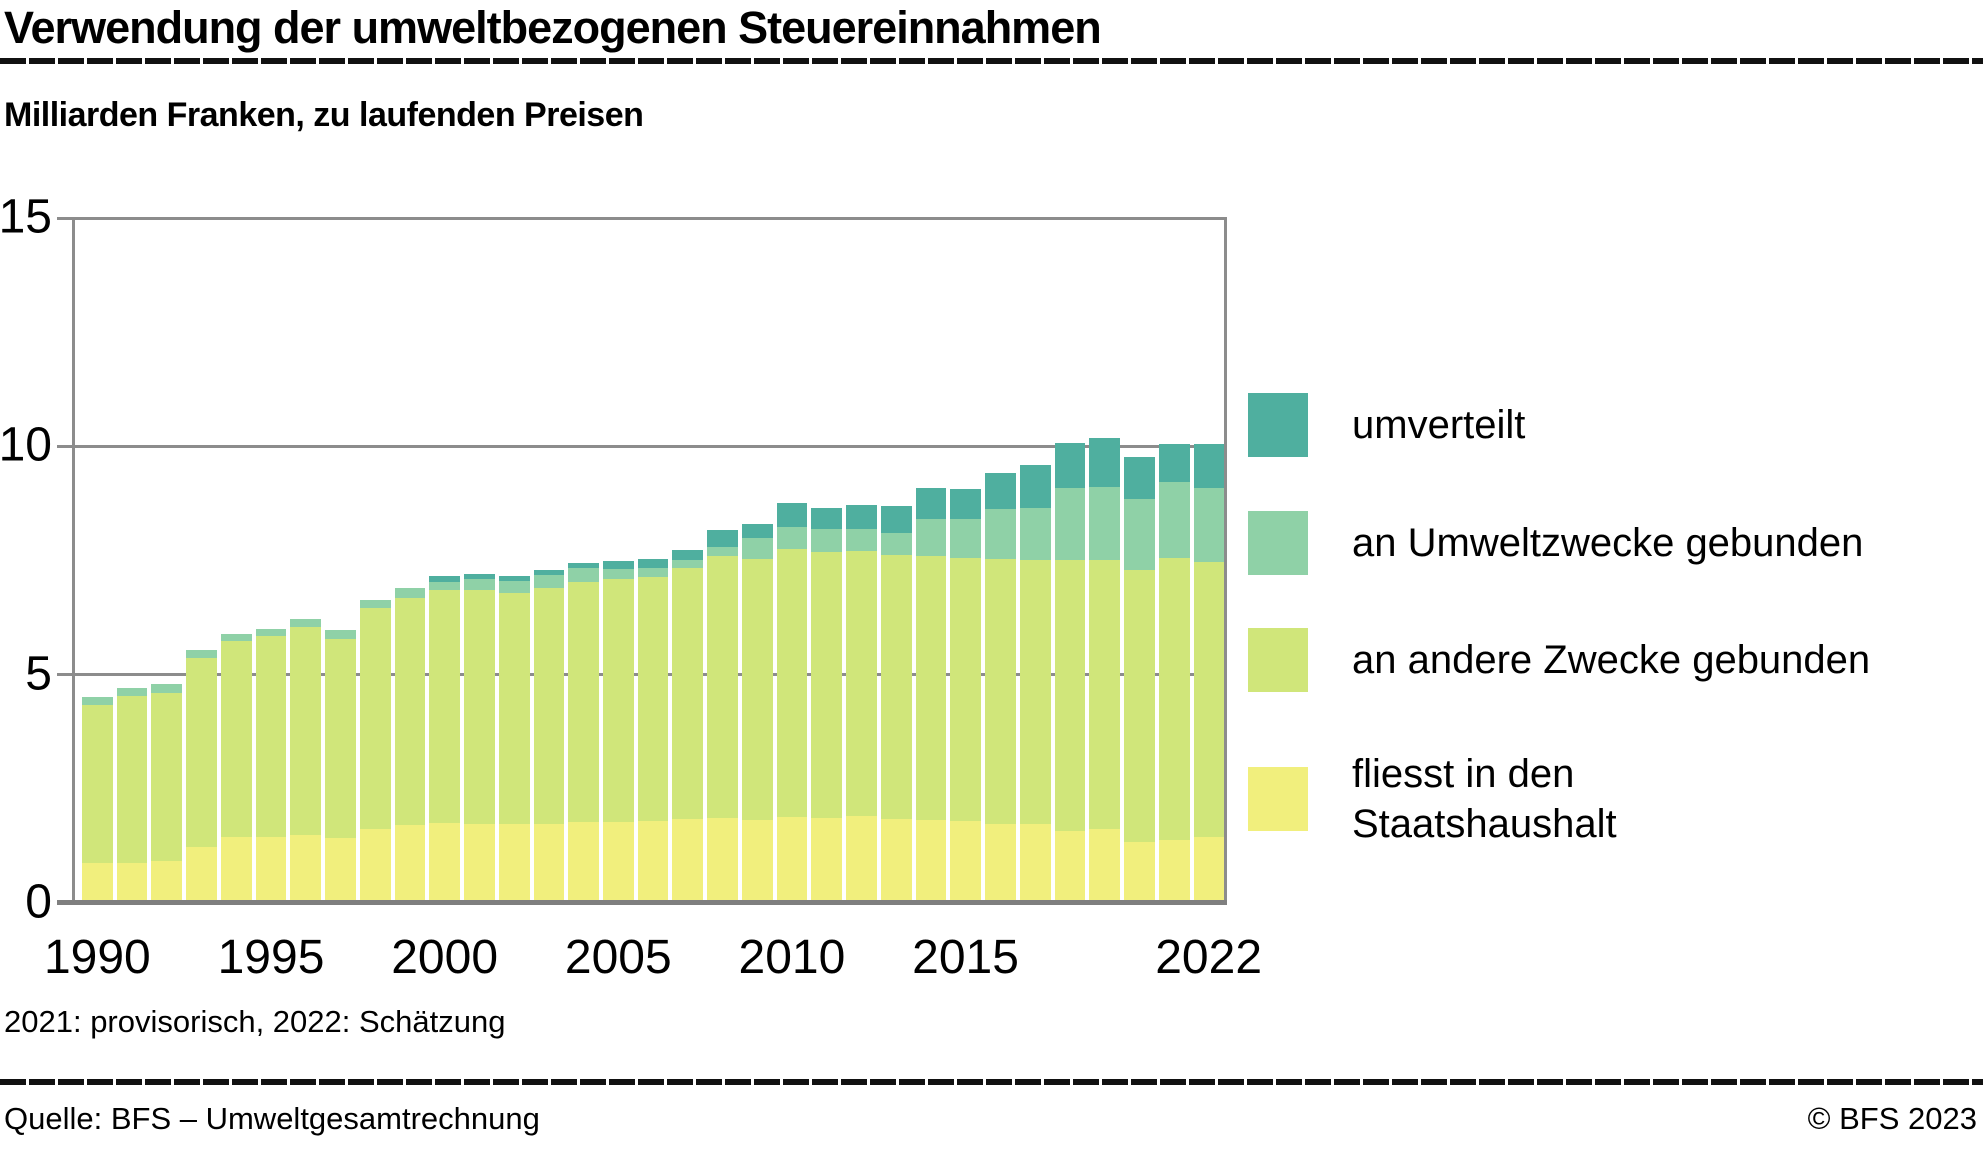  What do you see at coordinates (584, 566) in the screenshot?
I see `segment-umverteilt-2004` at bounding box center [584, 566].